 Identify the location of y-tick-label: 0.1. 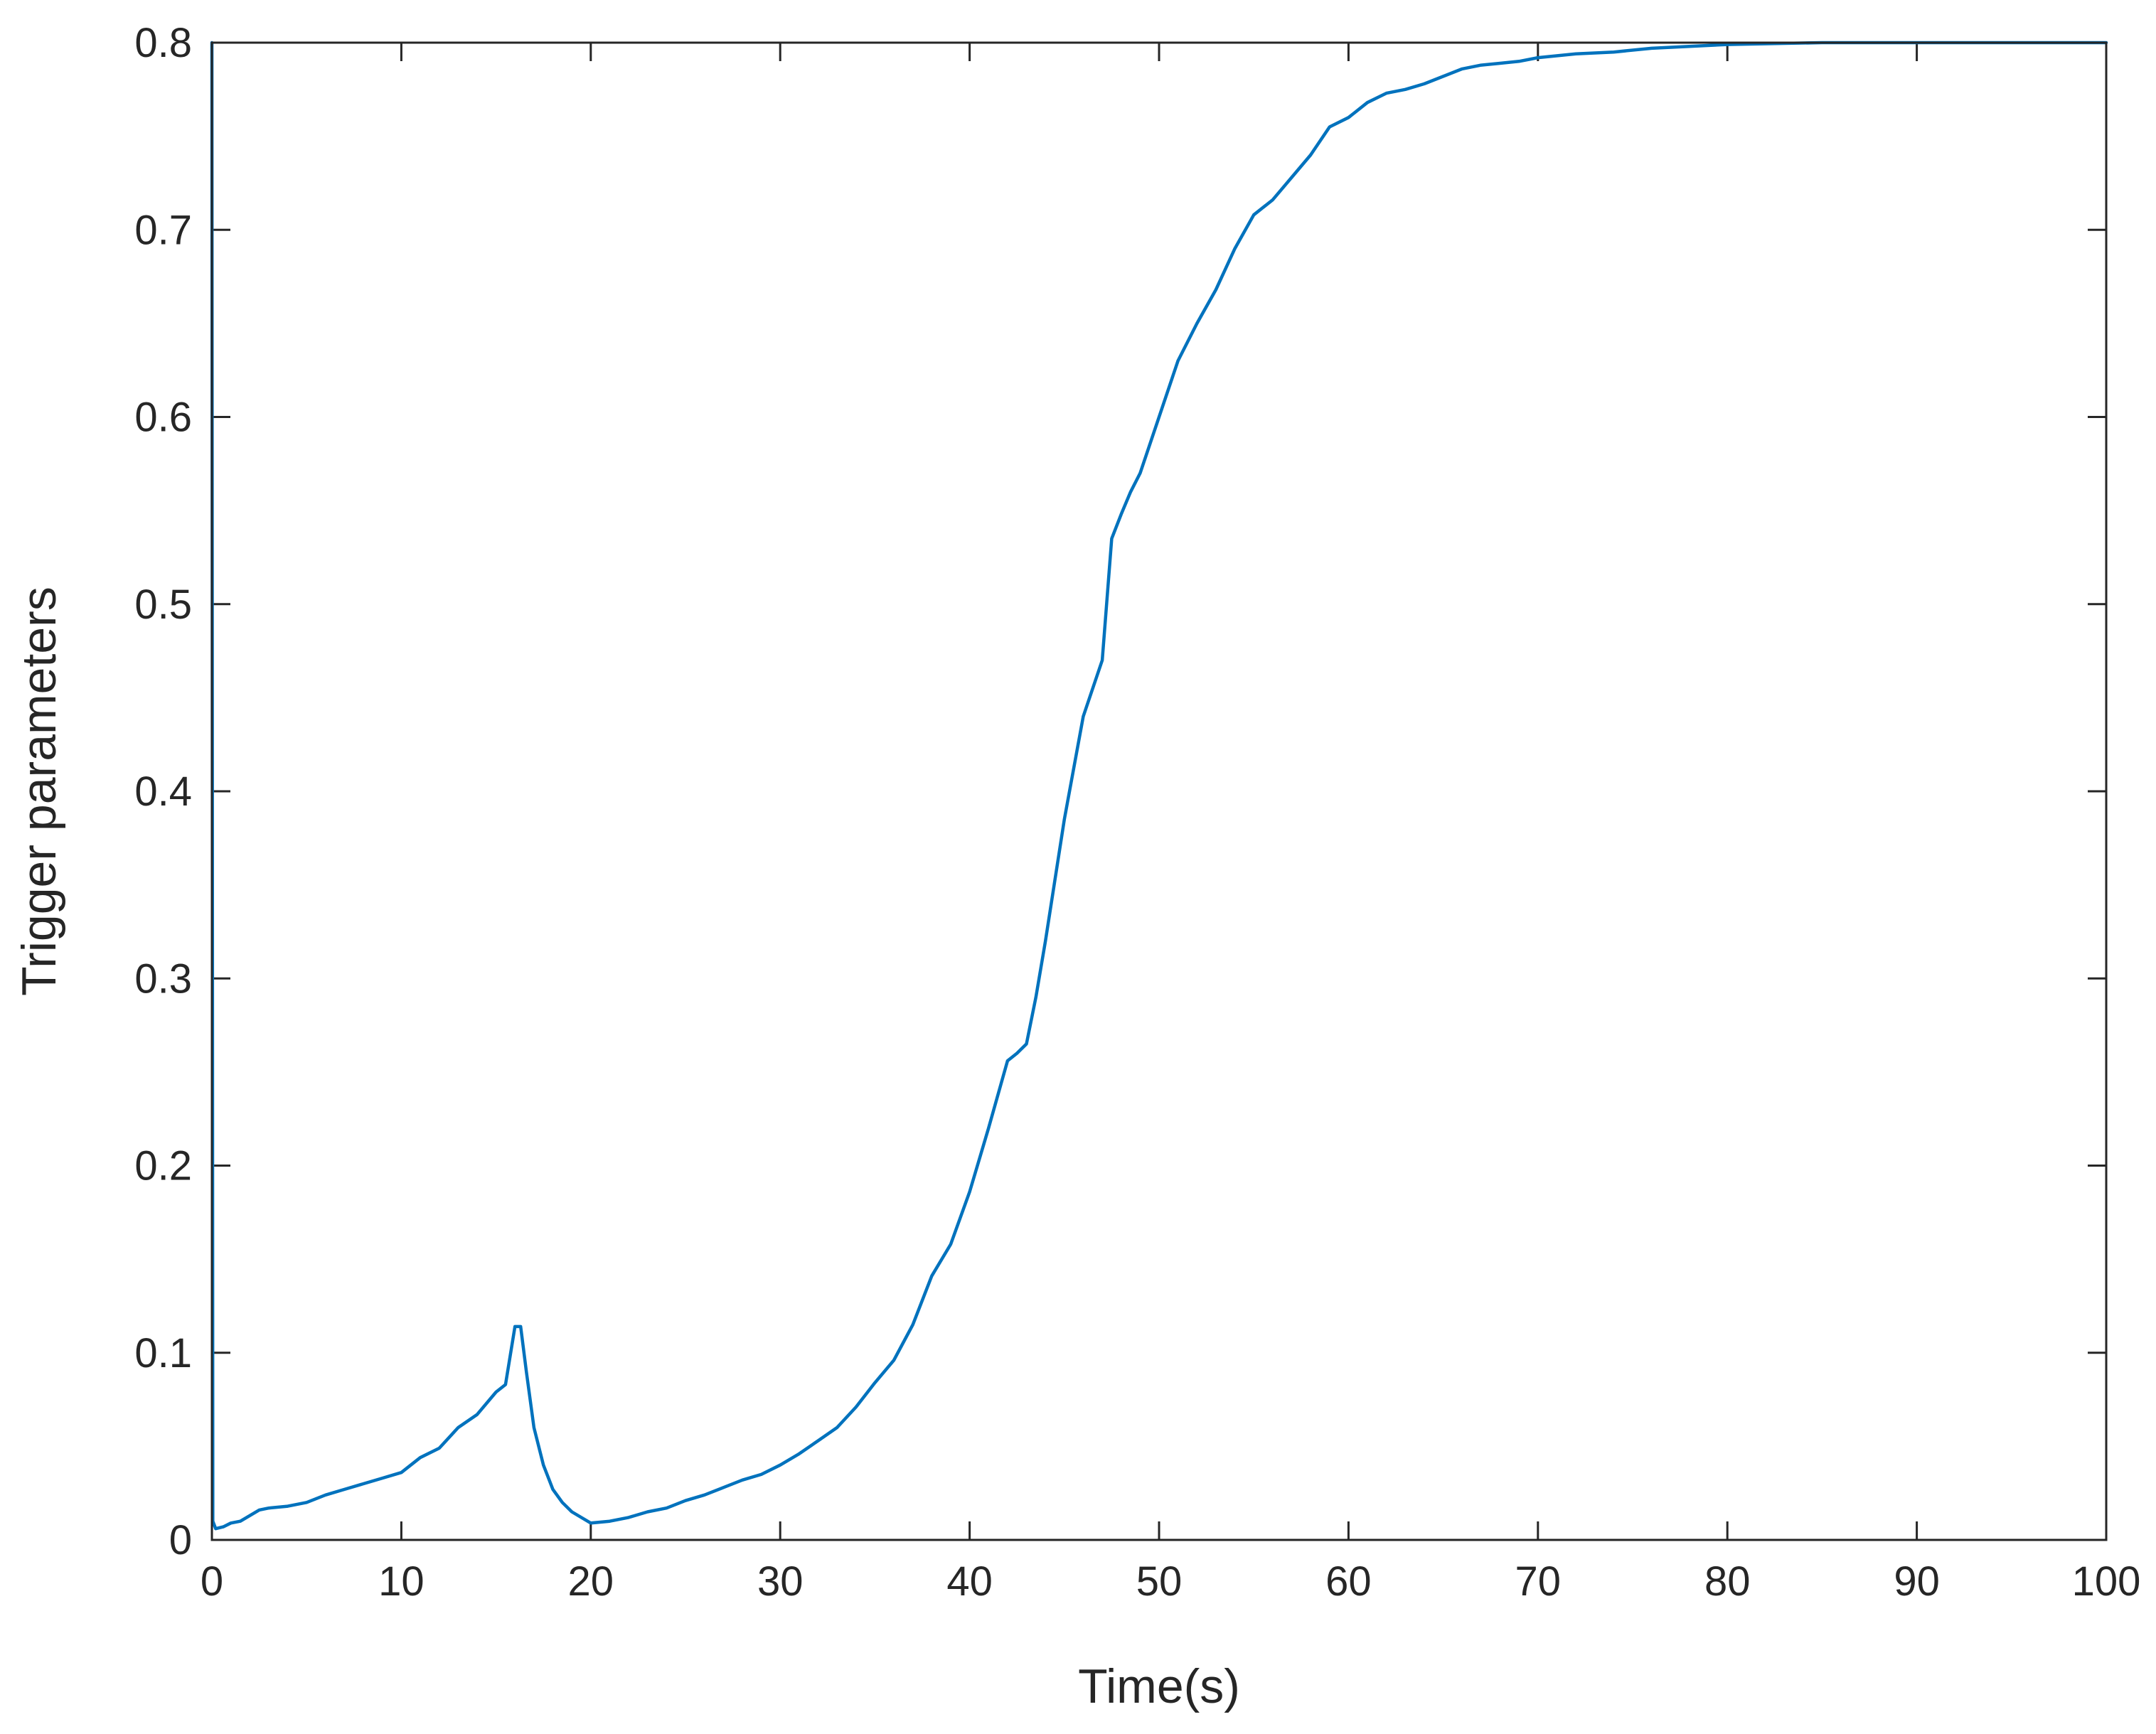
(163, 1353).